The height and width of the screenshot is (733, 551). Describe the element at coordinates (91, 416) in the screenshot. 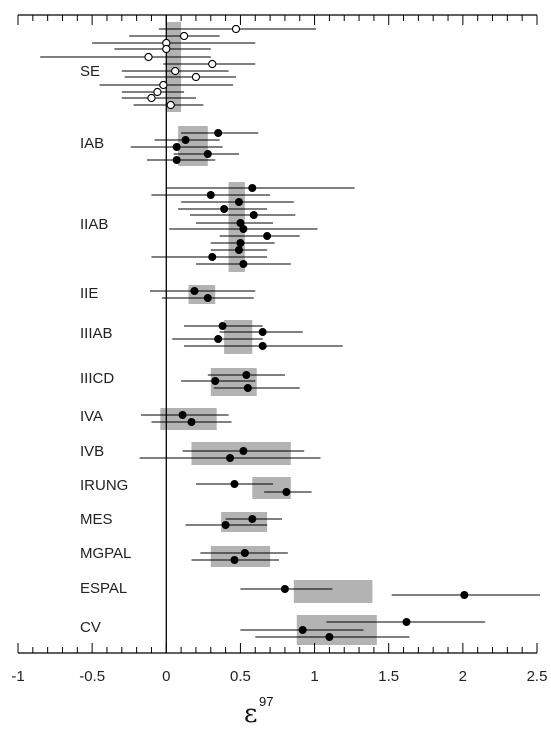

I see `group-label: IVA` at that location.